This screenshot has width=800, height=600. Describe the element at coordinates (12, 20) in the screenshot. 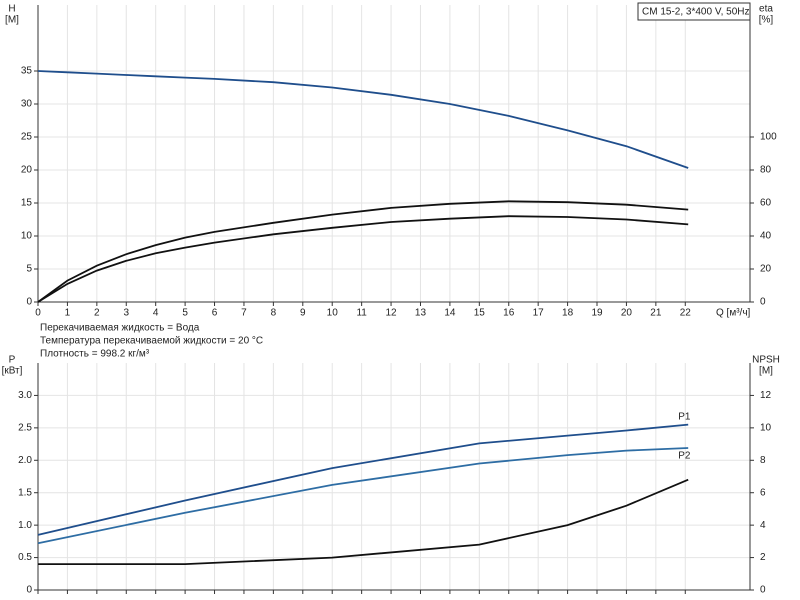

I see `y-axis-label: [M]` at that location.